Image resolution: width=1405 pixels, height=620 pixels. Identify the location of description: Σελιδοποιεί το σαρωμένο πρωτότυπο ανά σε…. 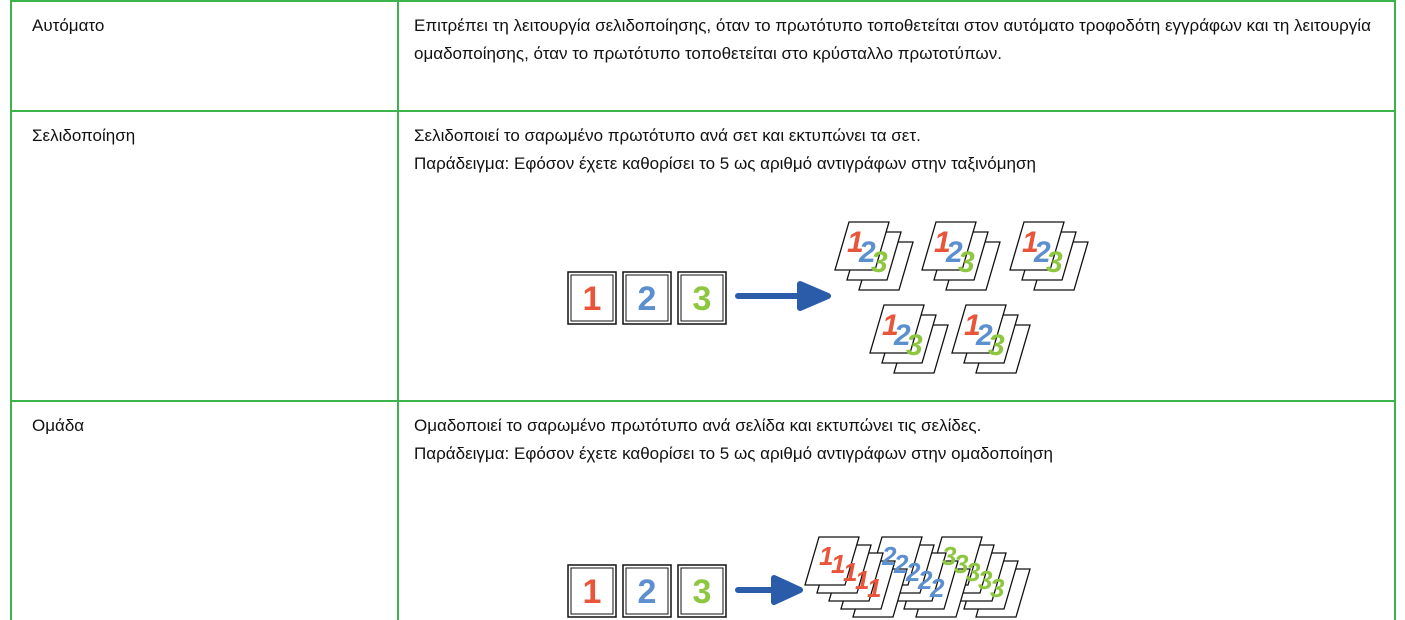
(899, 150).